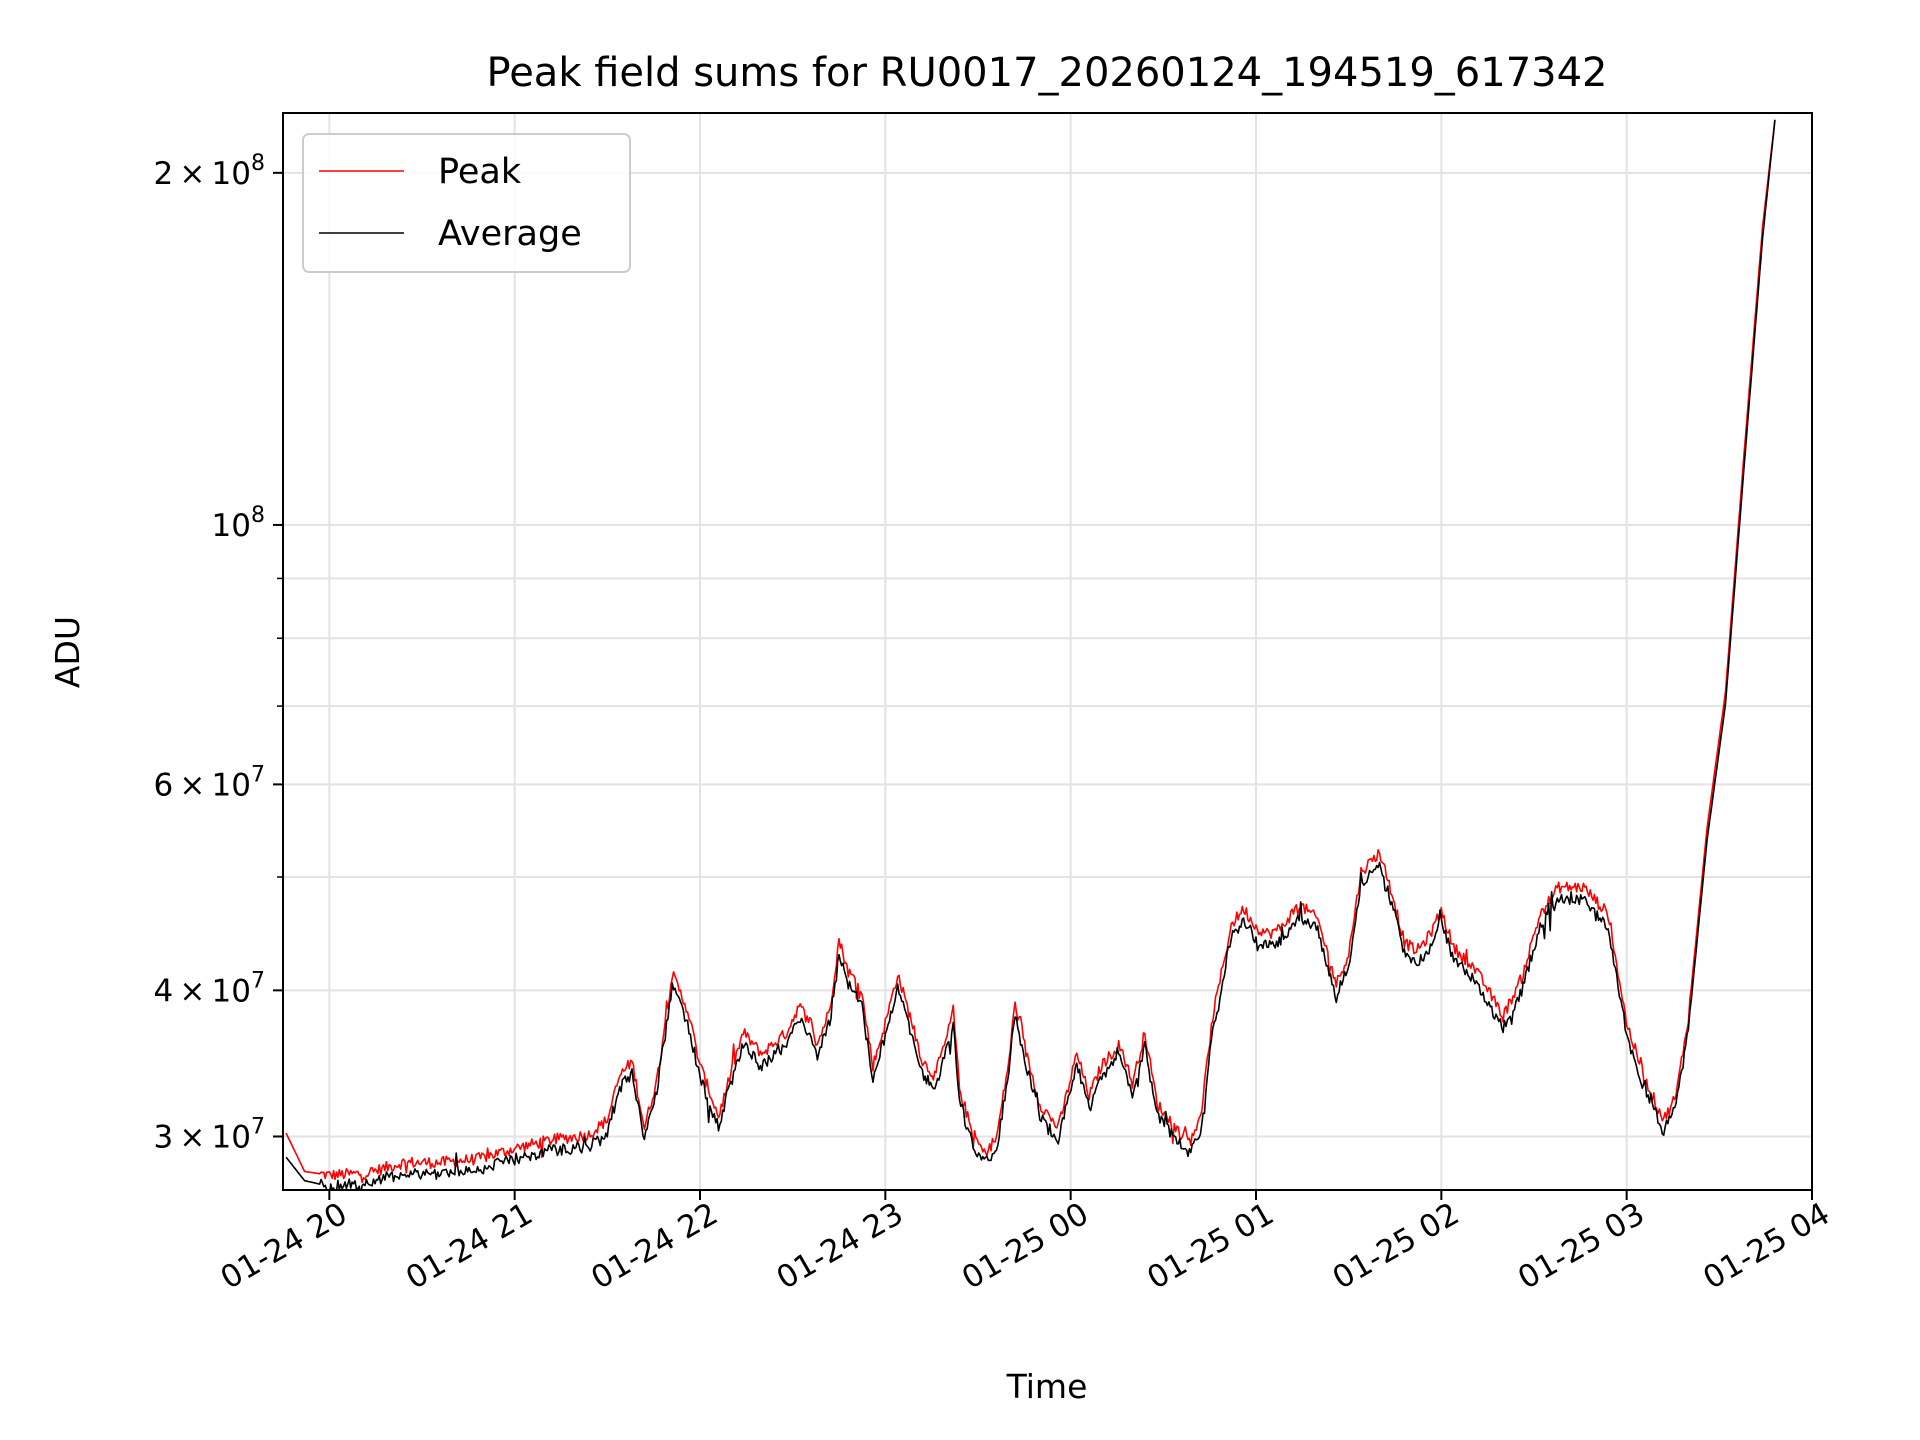 Image resolution: width=1920 pixels, height=1440 pixels. What do you see at coordinates (209, 988) in the screenshot?
I see `y-tick-label-1: 4 × 107` at bounding box center [209, 988].